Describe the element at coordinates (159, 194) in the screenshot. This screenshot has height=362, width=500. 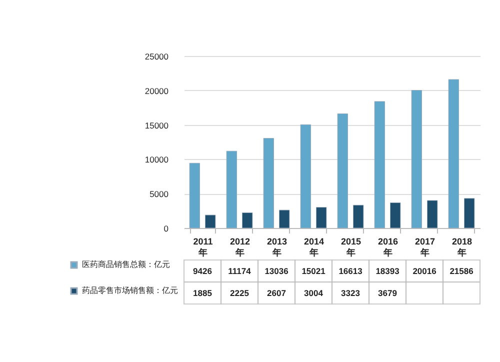
I see `y-tick-label: 5000` at that location.